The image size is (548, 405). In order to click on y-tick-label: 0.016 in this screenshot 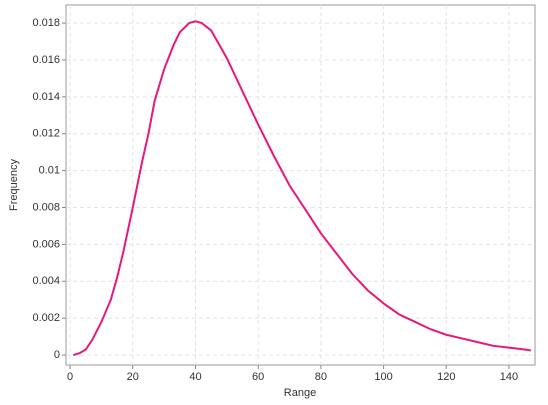, I will do `click(46, 60)`.